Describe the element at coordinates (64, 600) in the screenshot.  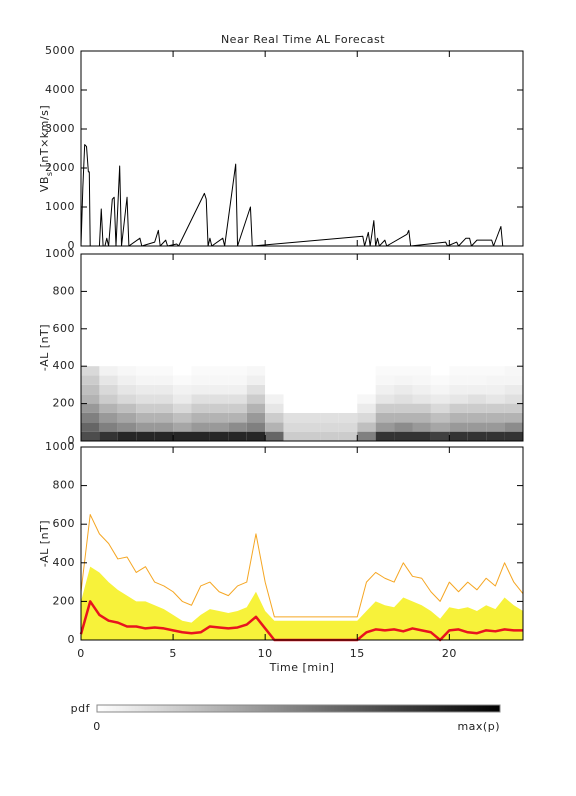
I see `y-tick-label: 200` at that location.